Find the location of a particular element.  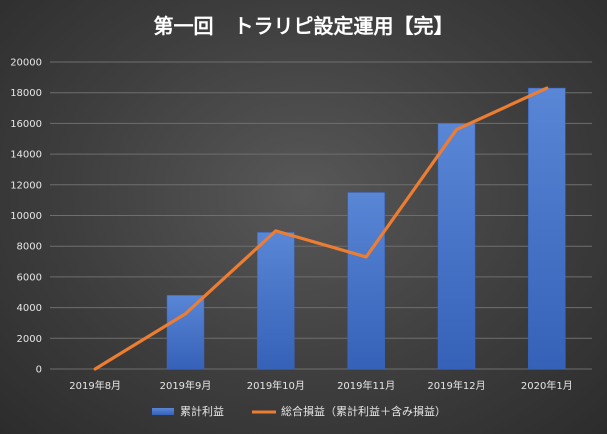

x-tick-label: 2020年1月 is located at coordinates (547, 385).